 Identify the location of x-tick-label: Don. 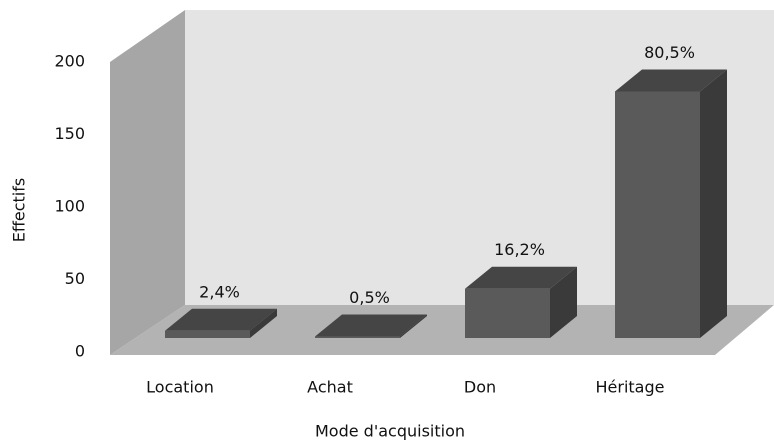
(480, 387).